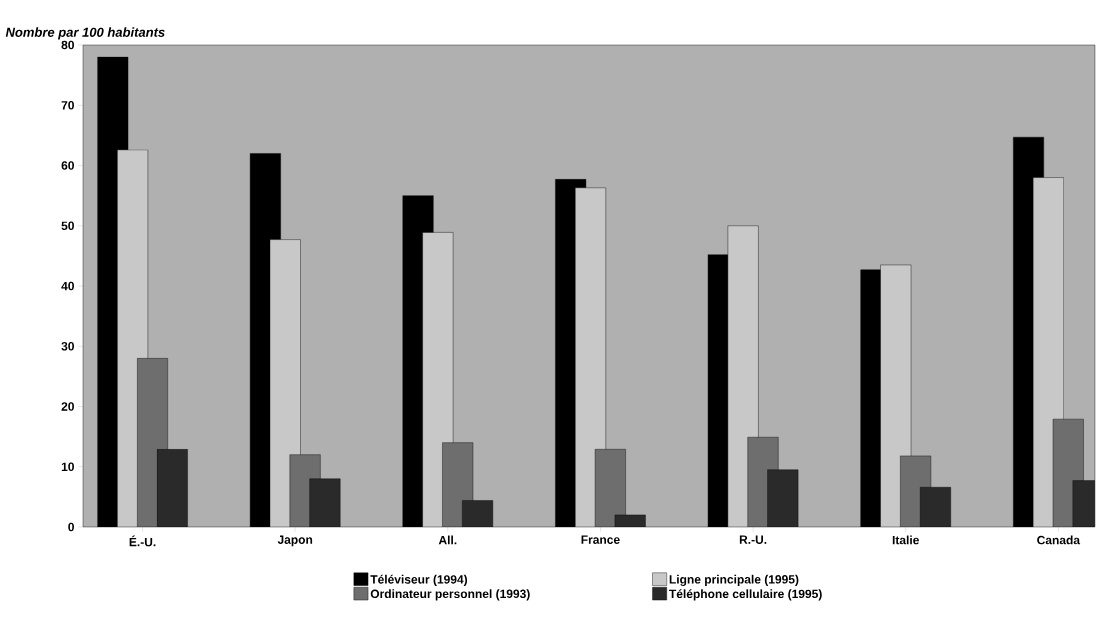  Describe the element at coordinates (67, 225) in the screenshot. I see `y-tick-label: 50` at that location.